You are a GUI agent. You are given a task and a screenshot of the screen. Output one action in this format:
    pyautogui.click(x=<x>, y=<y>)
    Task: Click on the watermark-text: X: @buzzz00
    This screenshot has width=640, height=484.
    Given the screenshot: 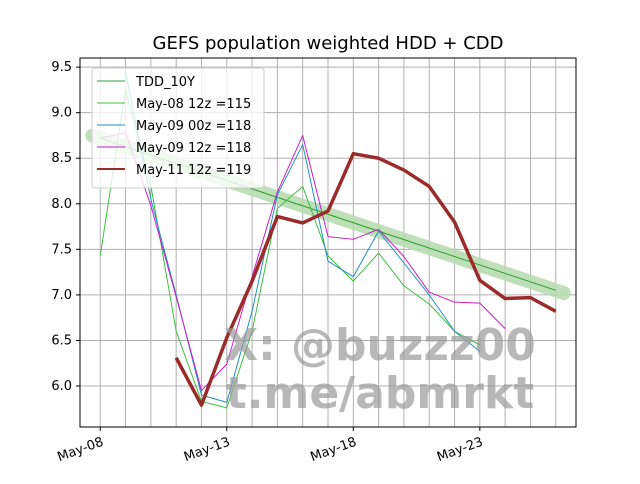 What is the action you would take?
    pyautogui.click(x=380, y=345)
    